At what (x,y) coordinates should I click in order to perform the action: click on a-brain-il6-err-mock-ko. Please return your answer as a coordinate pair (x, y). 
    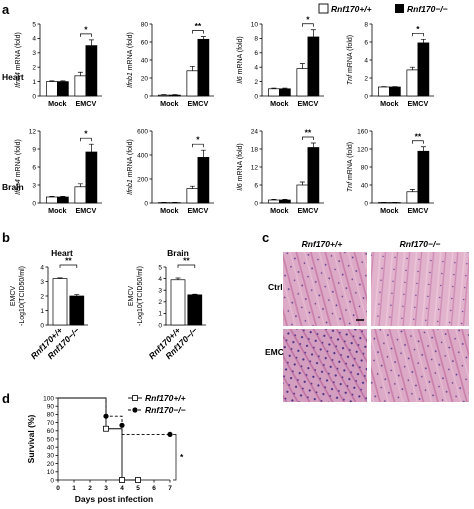
    Looking at the image, I should click on (285, 199).